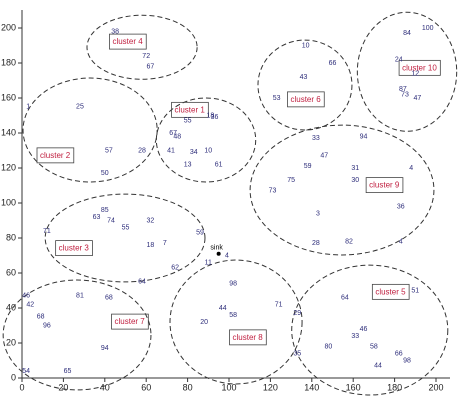 This screenshot has height=412, width=474. Describe the element at coordinates (297, 353) in the screenshot. I see `node-label: 35` at that location.